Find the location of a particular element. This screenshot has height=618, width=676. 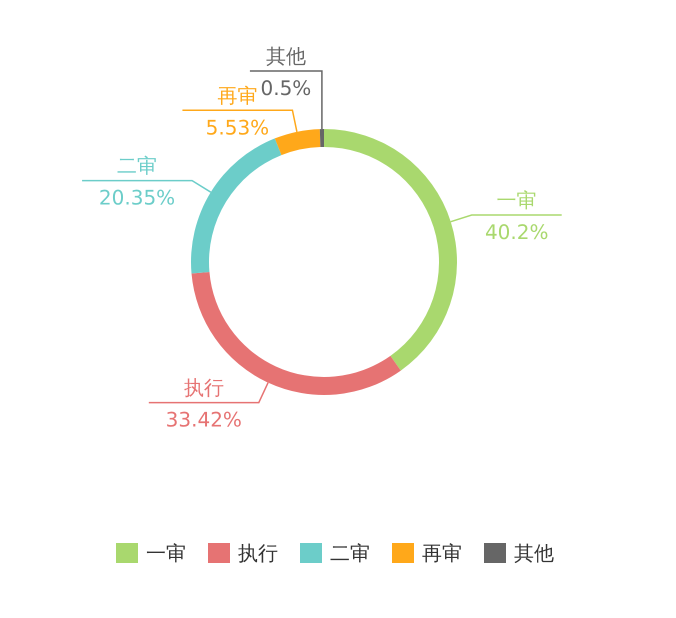

data-label: 0.5% is located at coordinates (286, 88).